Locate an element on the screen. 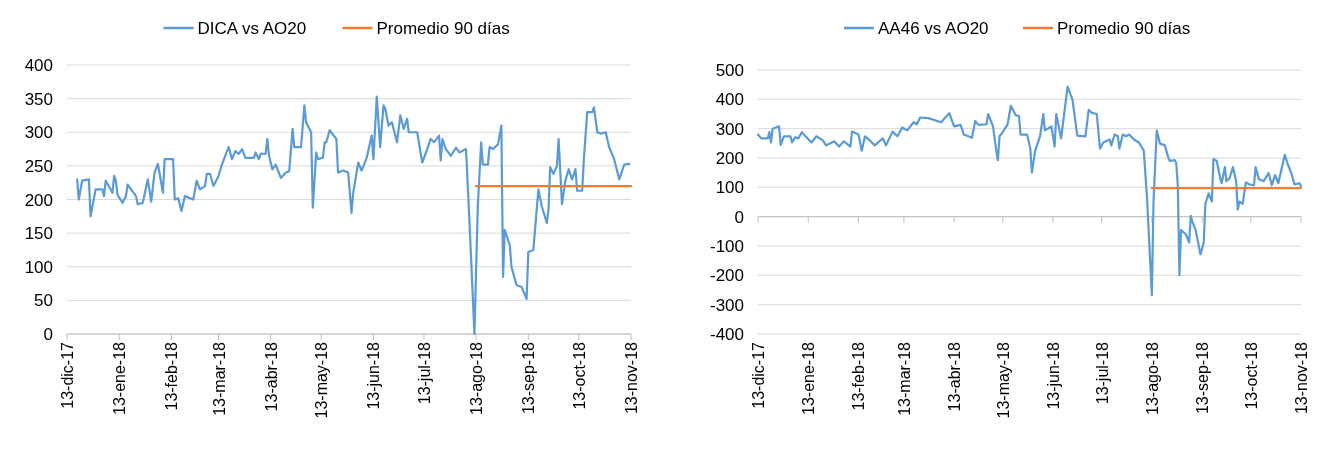 Image resolution: width=1322 pixels, height=452 pixels. y-tick-label: 50 is located at coordinates (43, 301).